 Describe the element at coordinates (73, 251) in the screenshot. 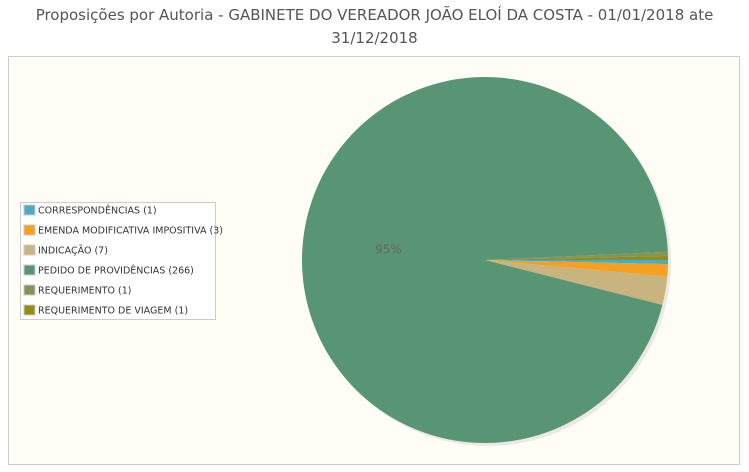

I see `legend-label: INDICAÇÃO (7)` at that location.